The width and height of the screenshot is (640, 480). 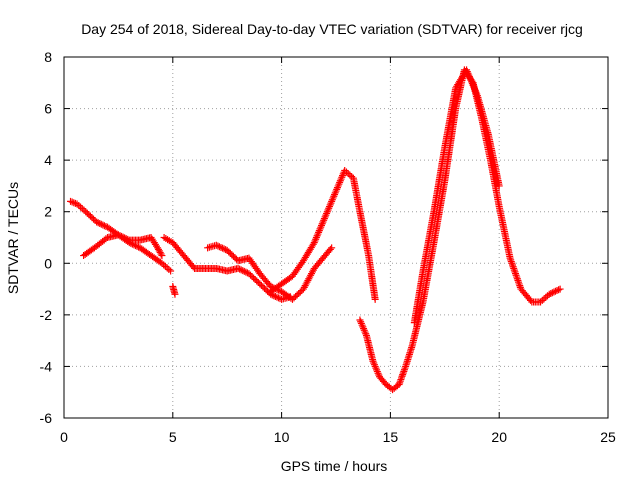 I want to click on y-tick-label: 4, so click(x=48, y=160).